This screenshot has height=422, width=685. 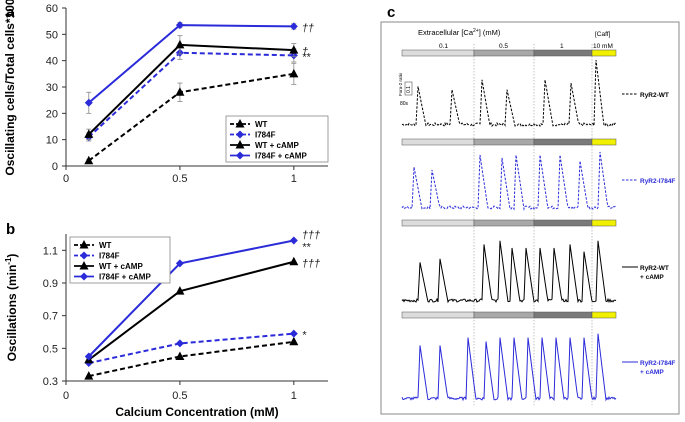 What do you see at coordinates (459, 32) in the screenshot?
I see `extracellular-header: Extracellular [Ca2+] (mM)` at bounding box center [459, 32].